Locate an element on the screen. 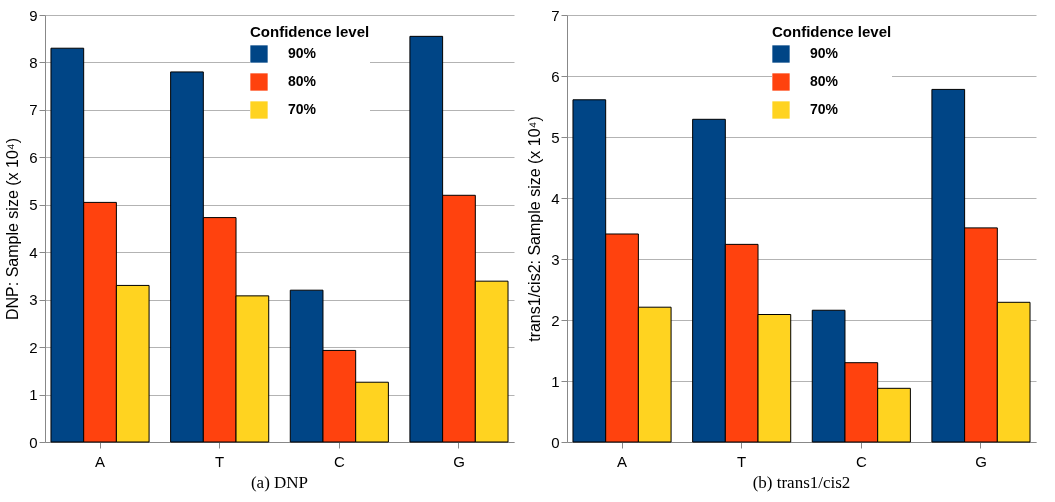 This screenshot has height=502, width=1055. text: (b) trans1/cis2 is located at coordinates (801, 482).